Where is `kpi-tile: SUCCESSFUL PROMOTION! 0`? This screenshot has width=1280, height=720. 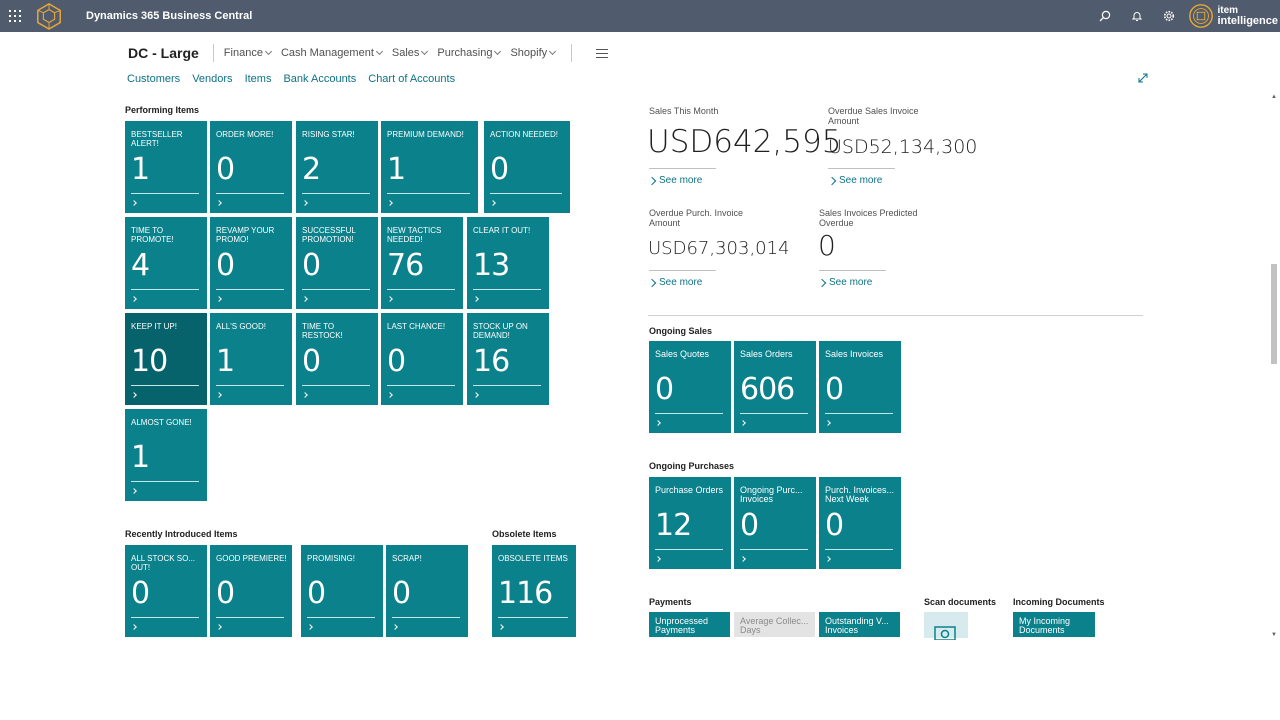 kpi-tile: SUCCESSFUL PROMOTION! 0 is located at coordinates (337, 263).